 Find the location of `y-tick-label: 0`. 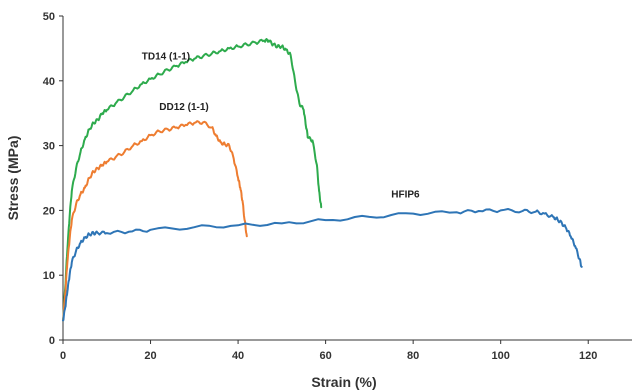

y-tick-label: 0 is located at coordinates (52, 341).